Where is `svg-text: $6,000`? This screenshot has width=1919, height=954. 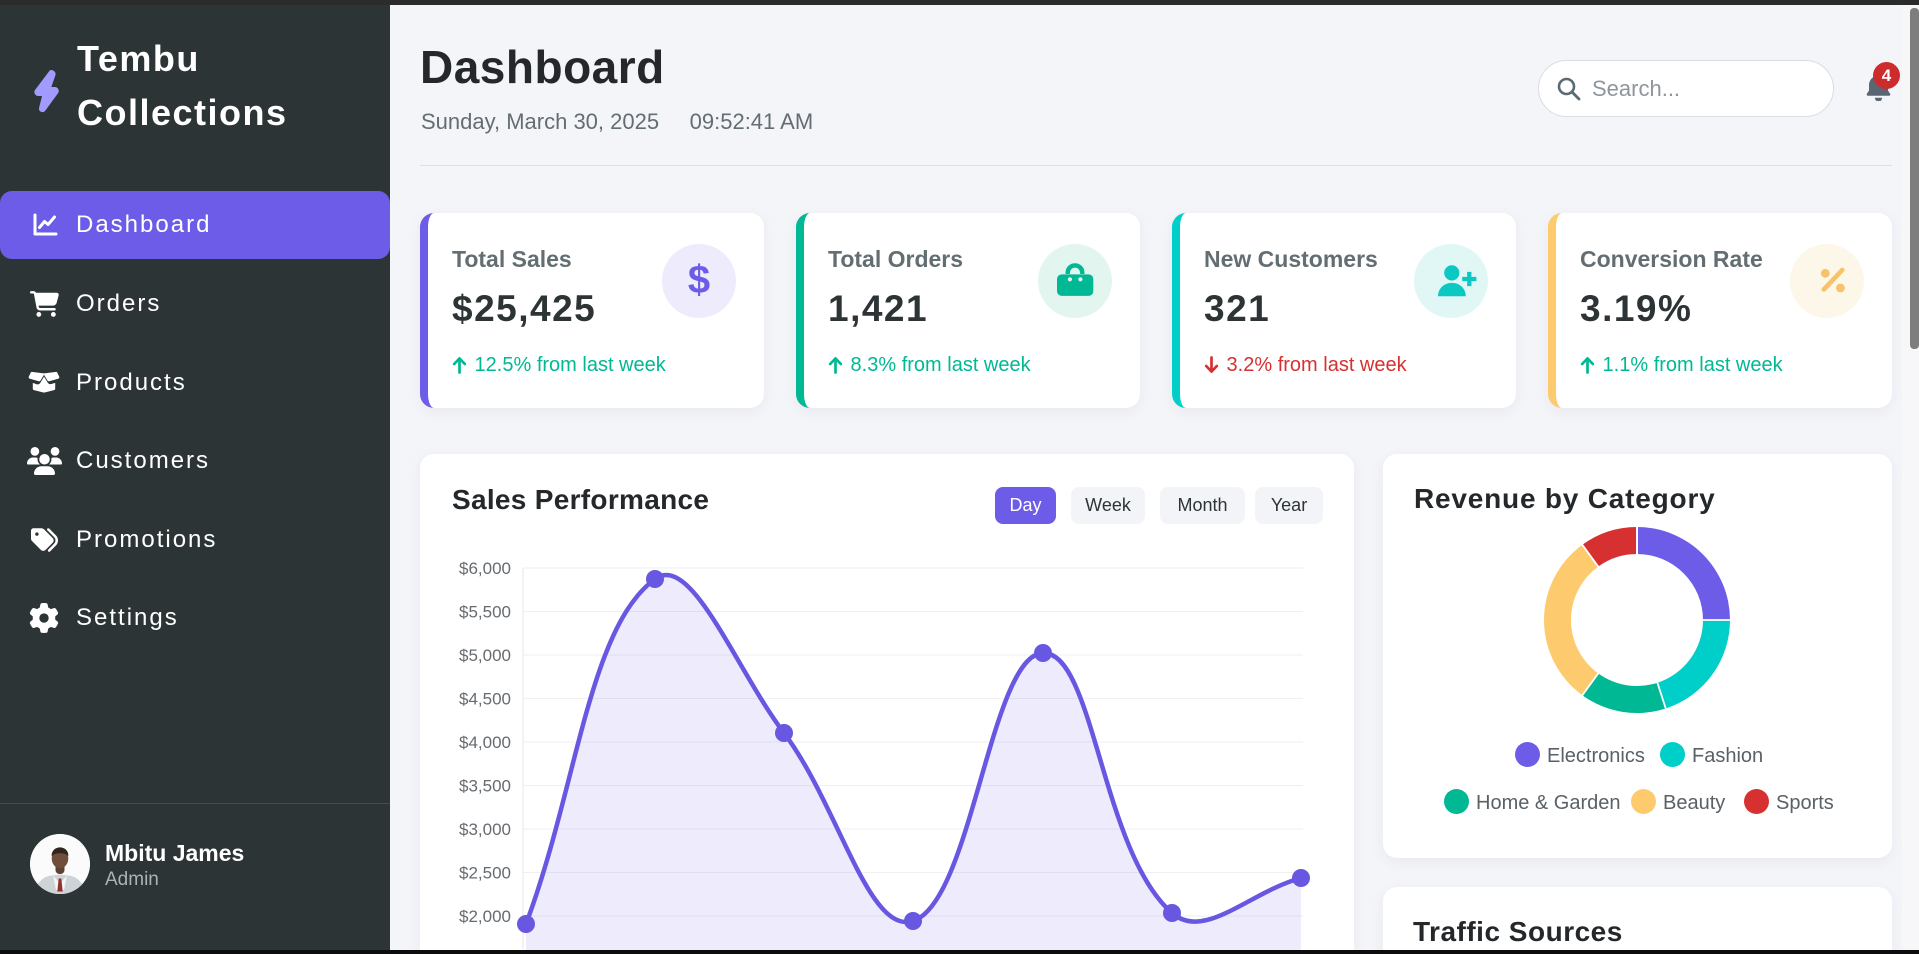
svg-text: $6,000 is located at coordinates (485, 568).